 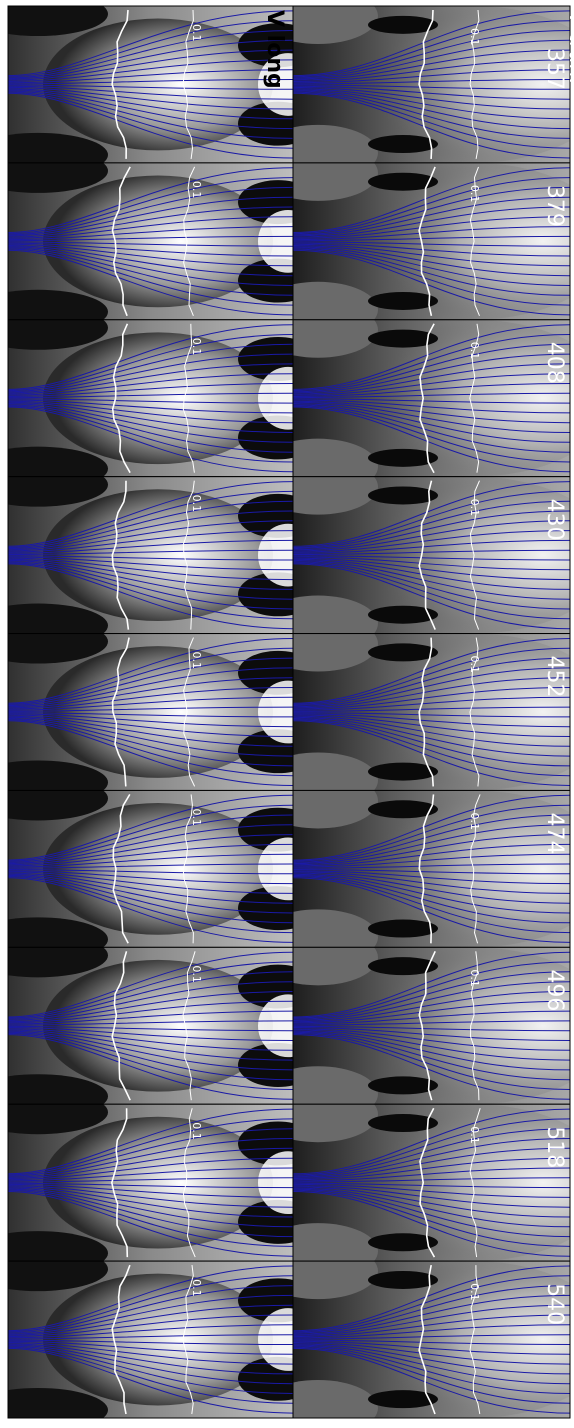 What do you see at coordinates (275, 241) in the screenshot?
I see `bright-patch` at bounding box center [275, 241].